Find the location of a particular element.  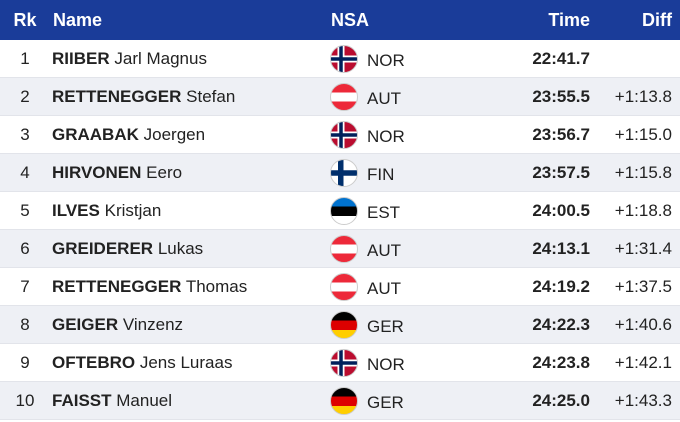

first-name: Stefan is located at coordinates (211, 96).